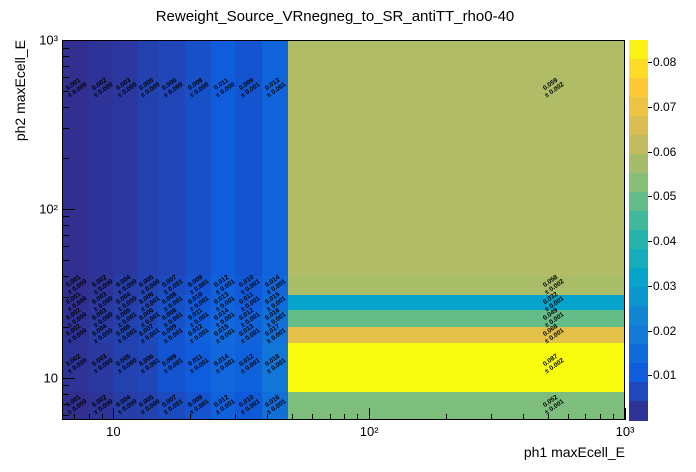 Image resolution: width=696 pixels, height=472 pixels. What do you see at coordinates (665, 62) in the screenshot?
I see `colorbar-tick-label: 0.08` at bounding box center [665, 62].